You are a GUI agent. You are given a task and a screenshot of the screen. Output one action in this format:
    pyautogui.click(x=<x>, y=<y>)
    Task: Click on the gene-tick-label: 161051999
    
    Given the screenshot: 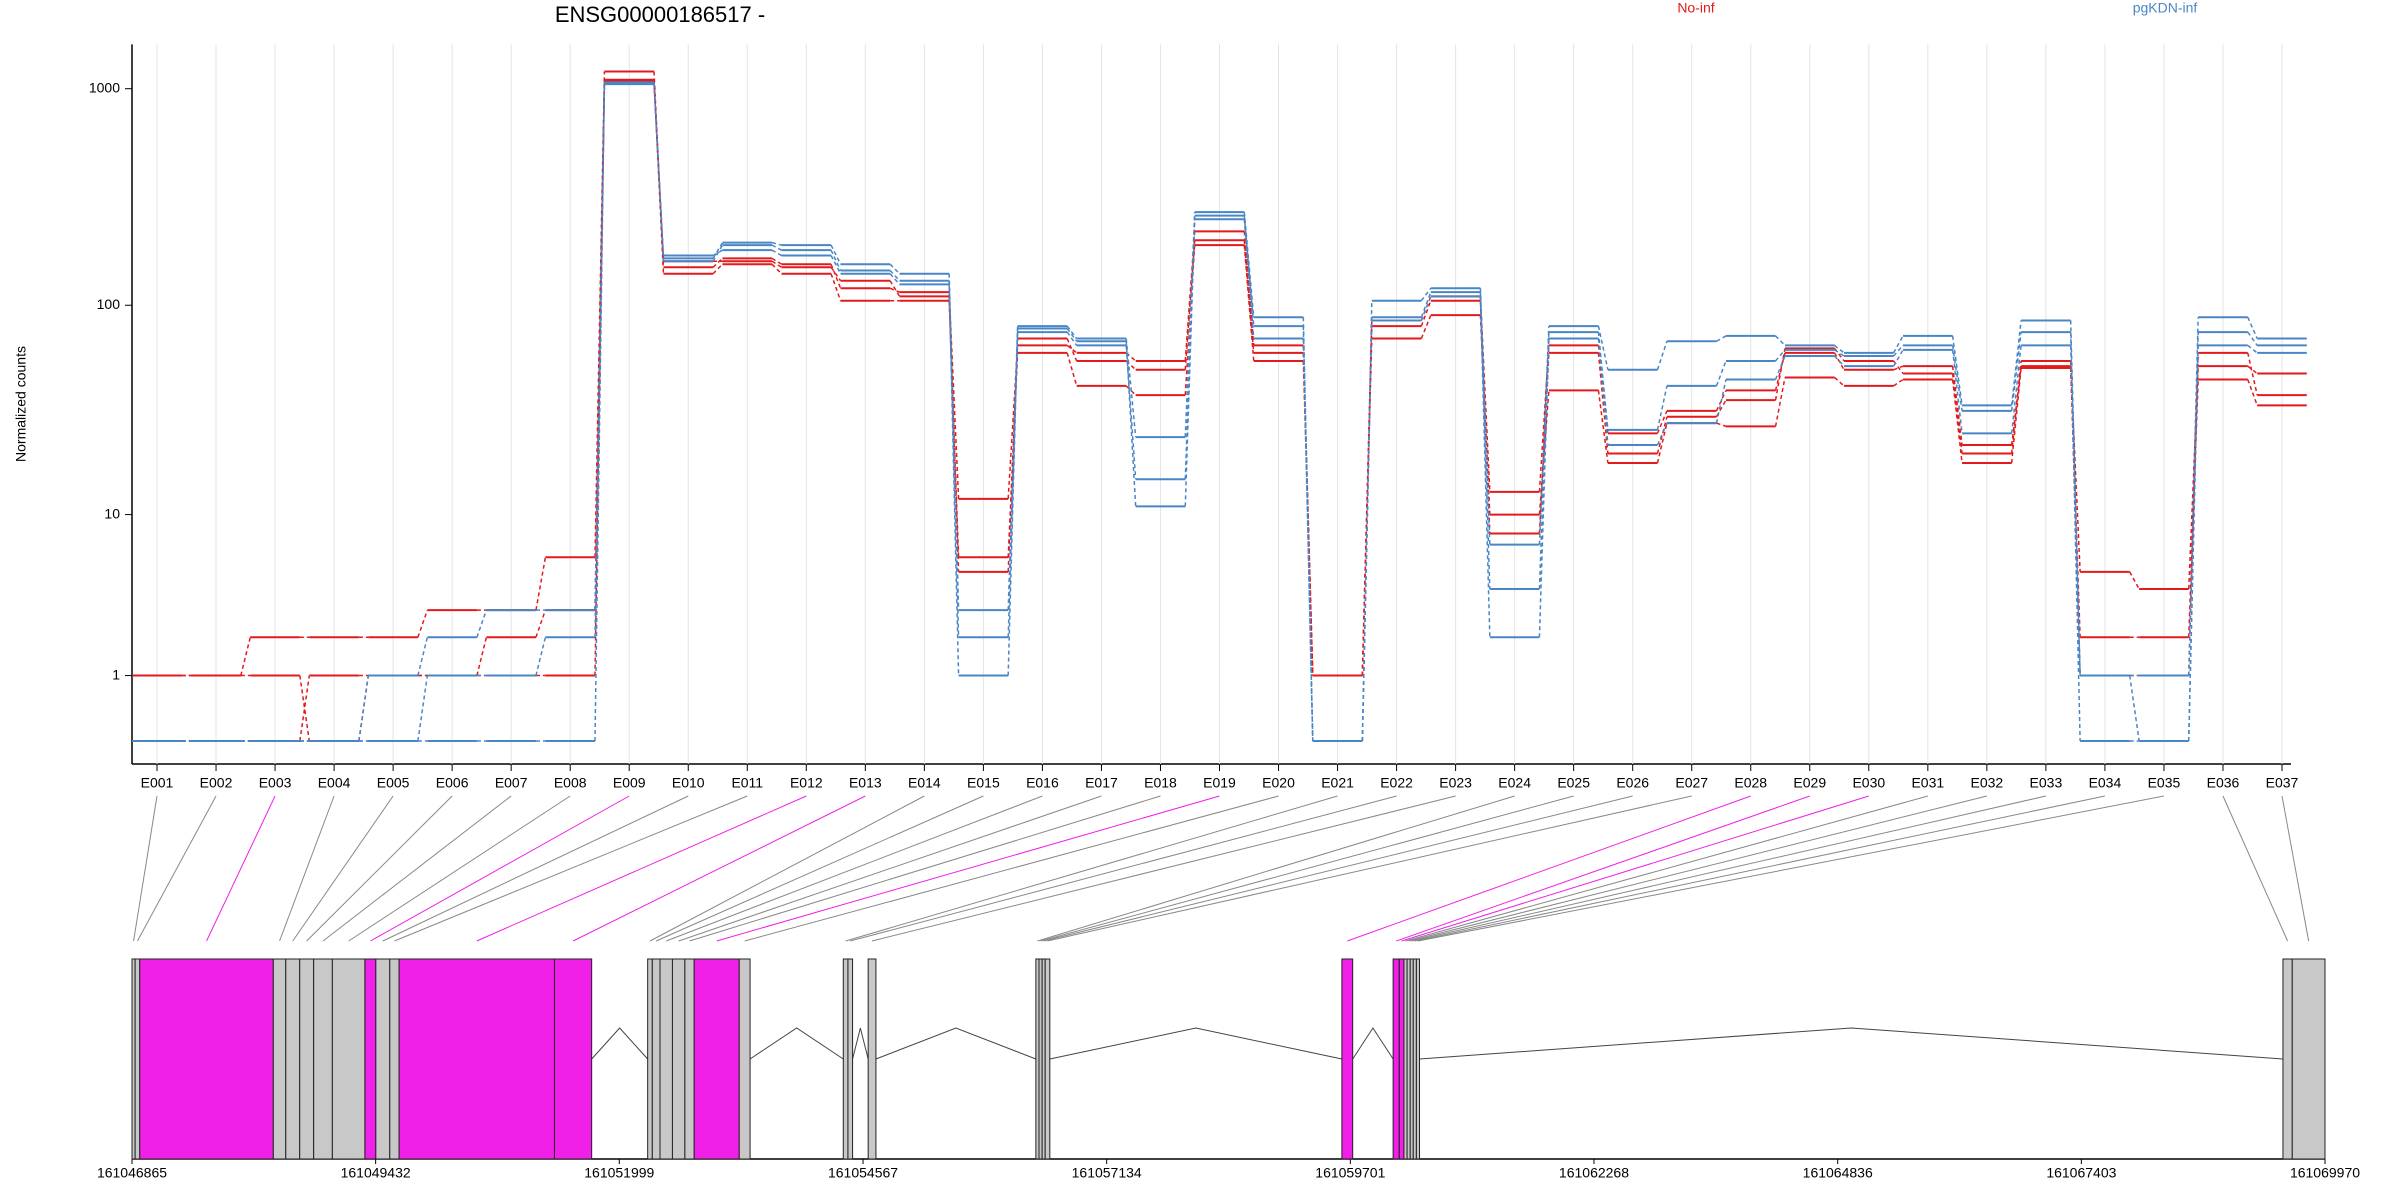 What is the action you would take?
    pyautogui.click(x=619, y=1173)
    